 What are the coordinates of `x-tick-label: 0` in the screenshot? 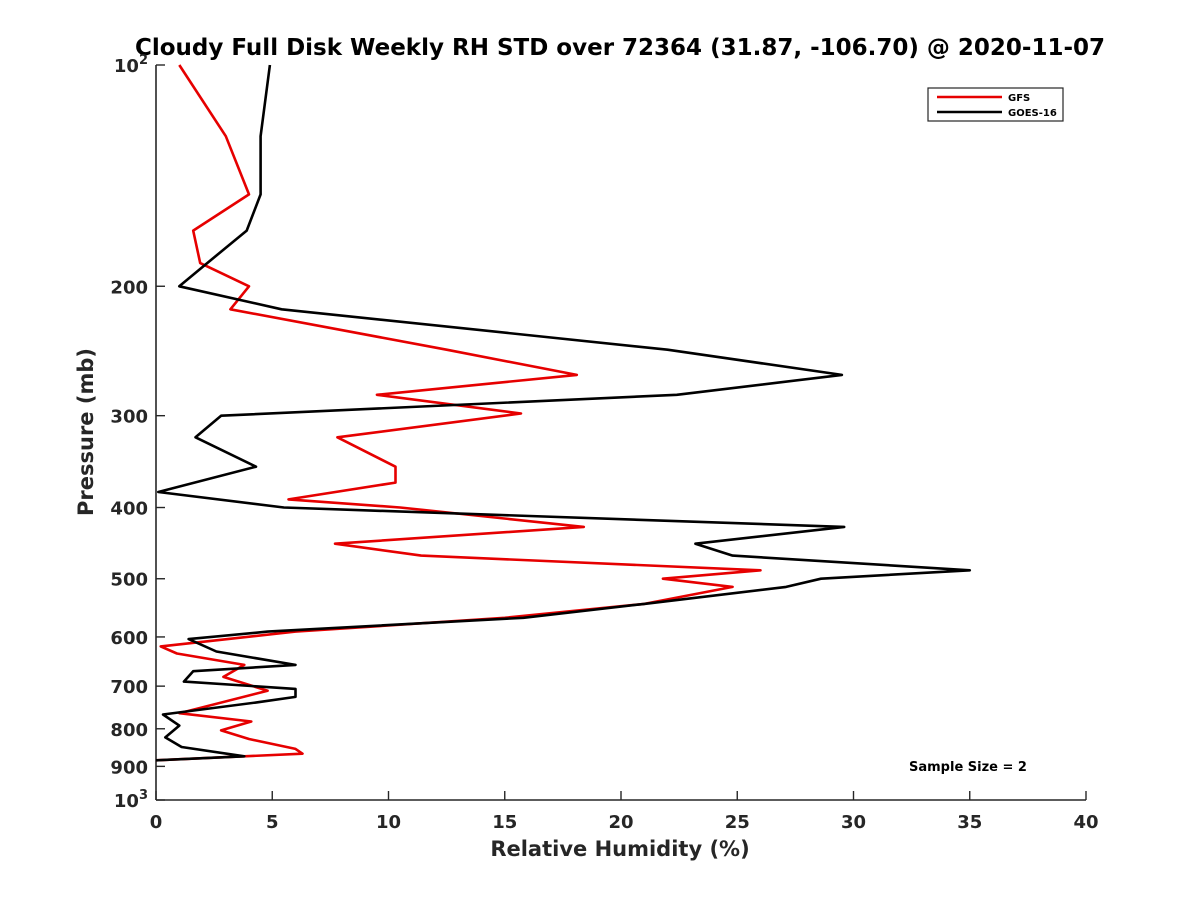 It's located at (156, 822).